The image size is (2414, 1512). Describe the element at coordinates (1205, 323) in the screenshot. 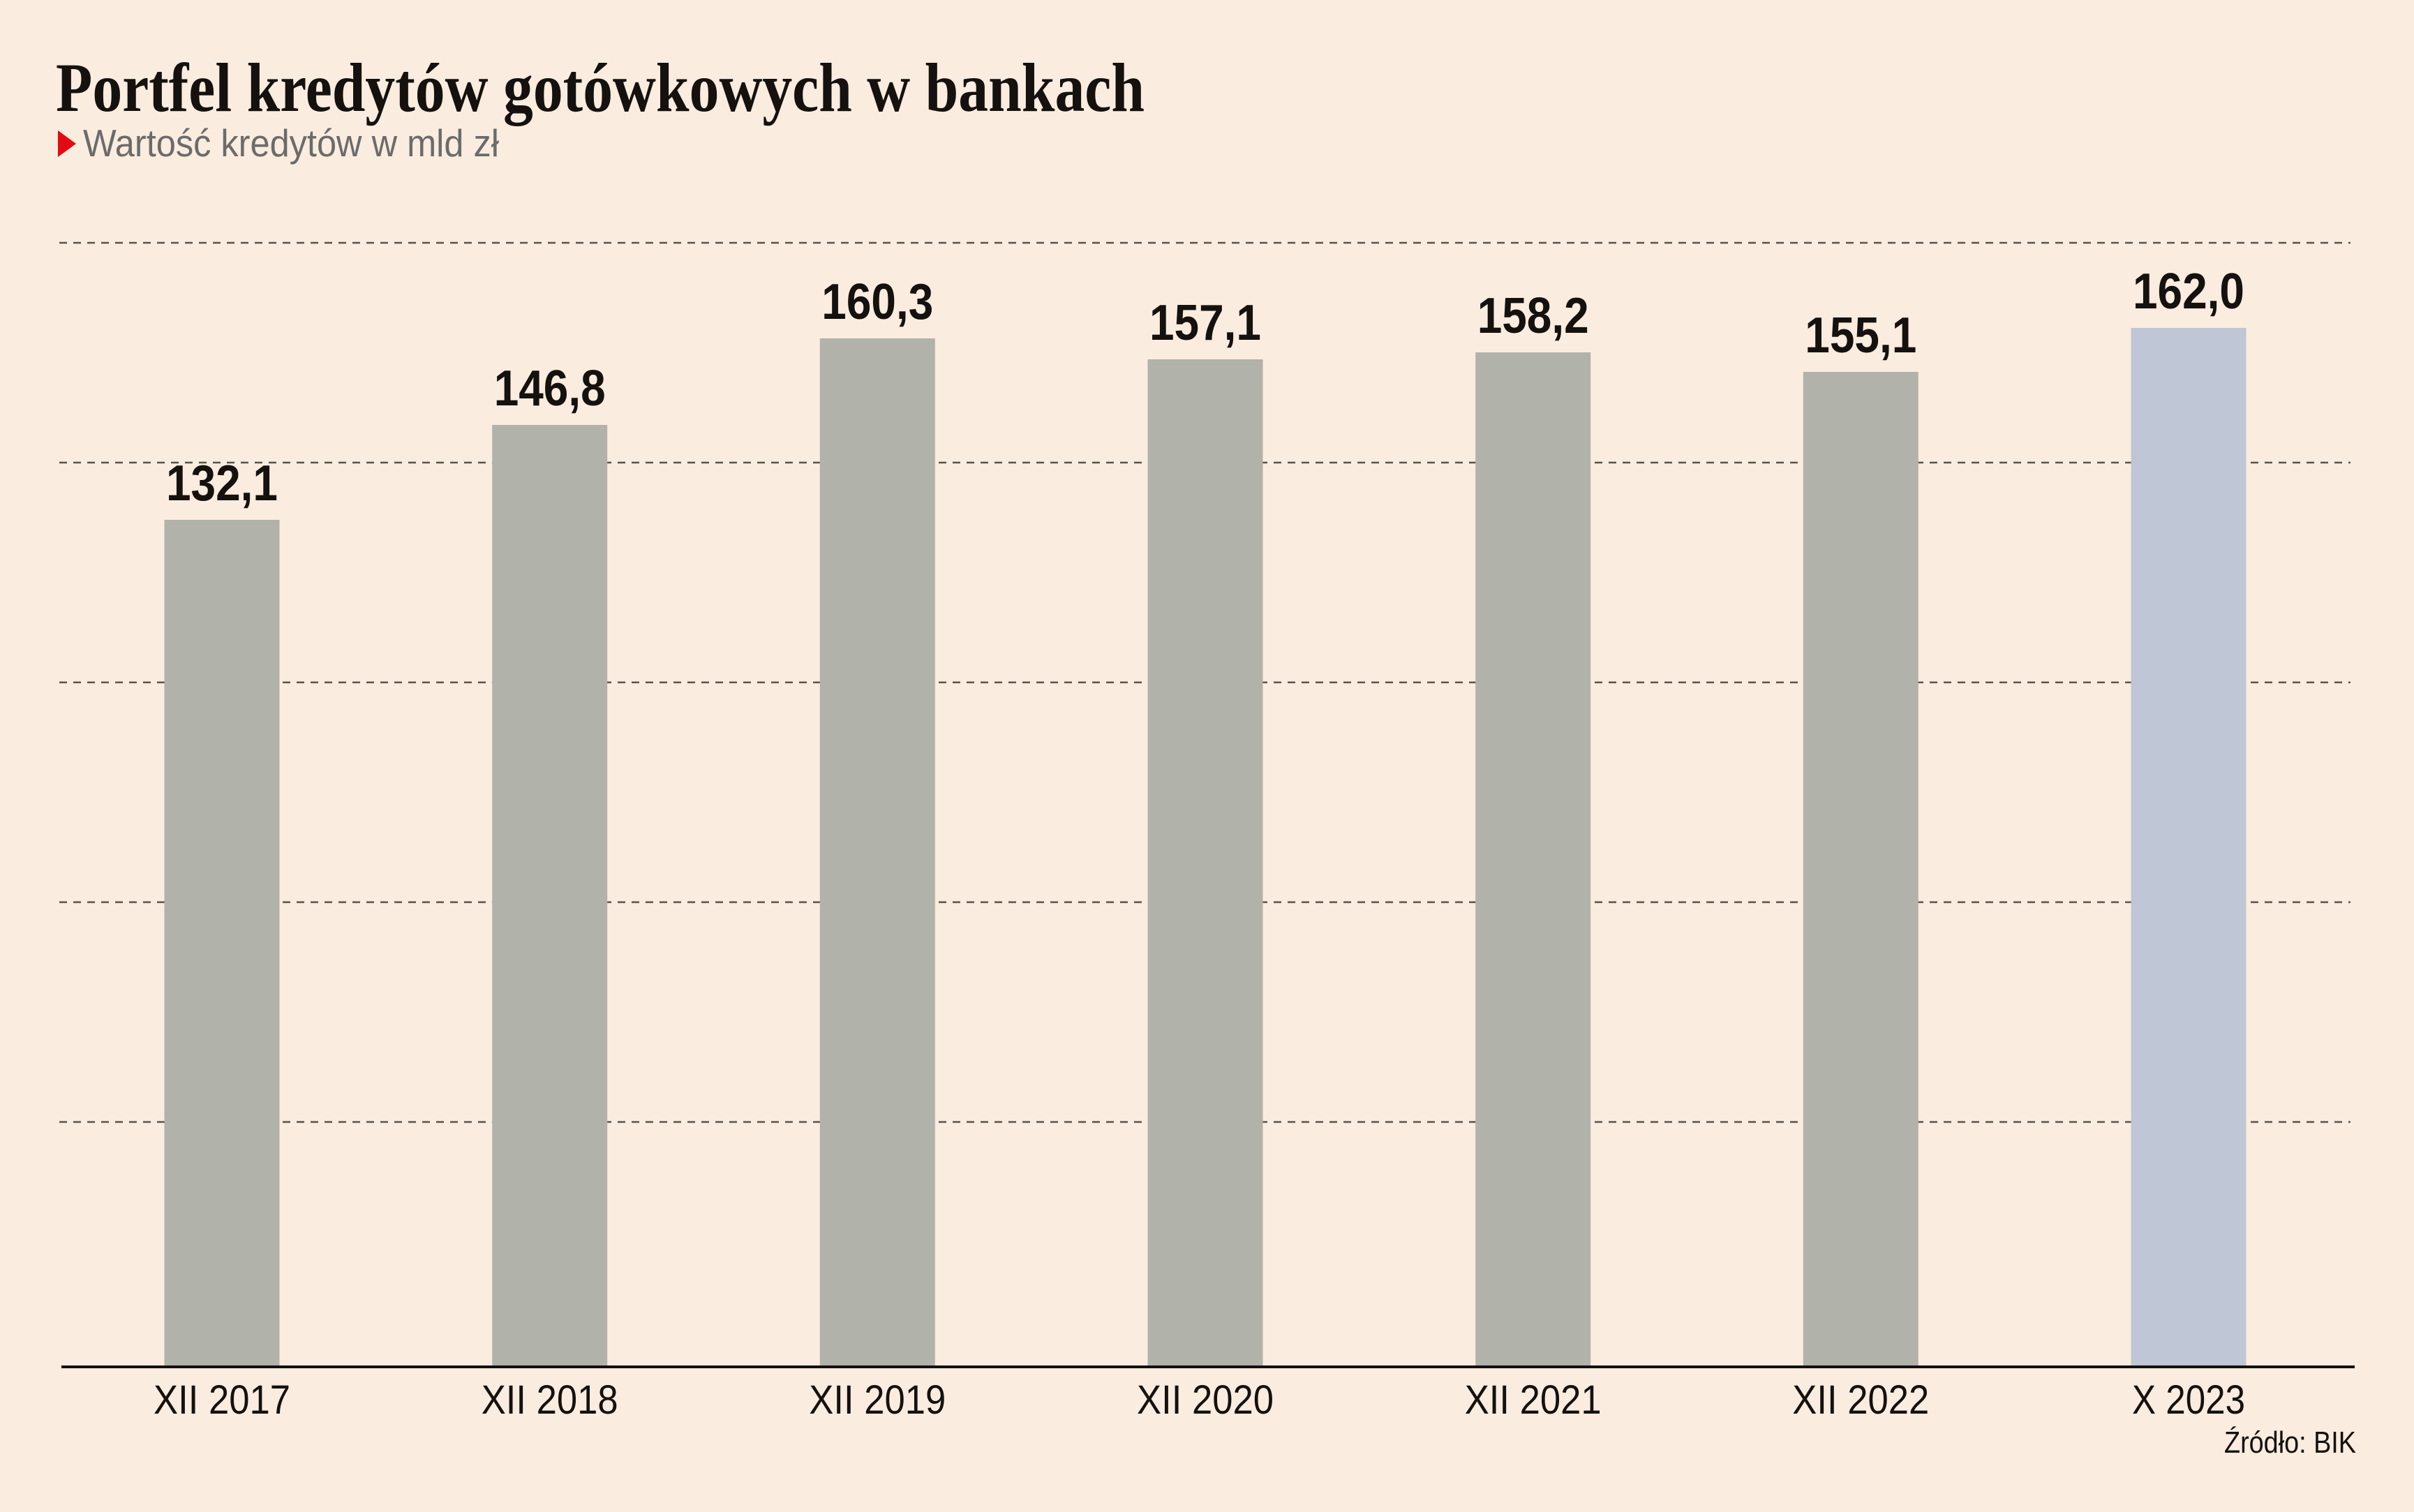

I see `svg-text: 157,1` at that location.